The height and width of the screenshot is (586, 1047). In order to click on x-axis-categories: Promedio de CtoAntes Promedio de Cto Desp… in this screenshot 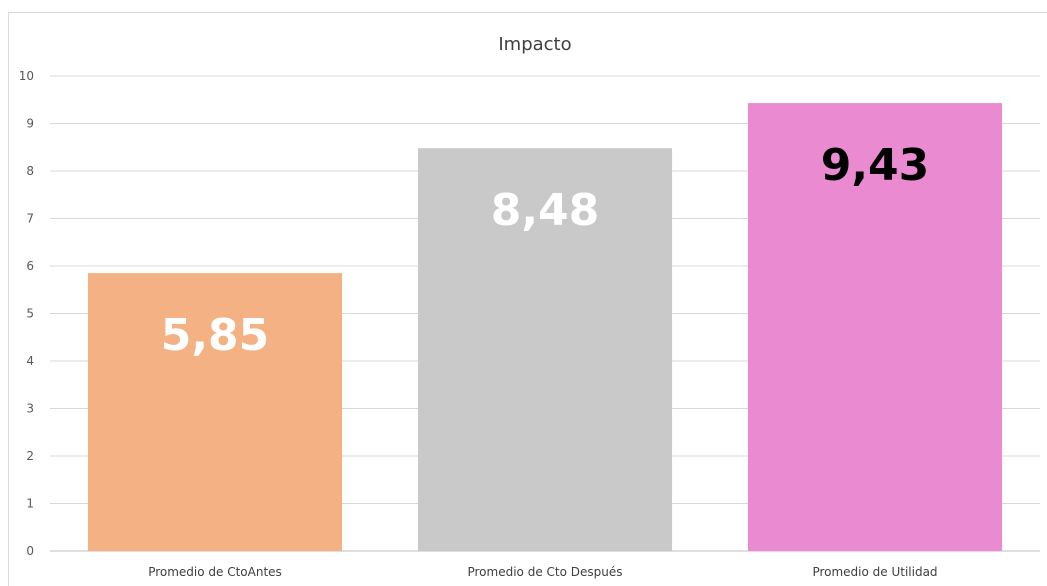, I will do `click(542, 572)`.